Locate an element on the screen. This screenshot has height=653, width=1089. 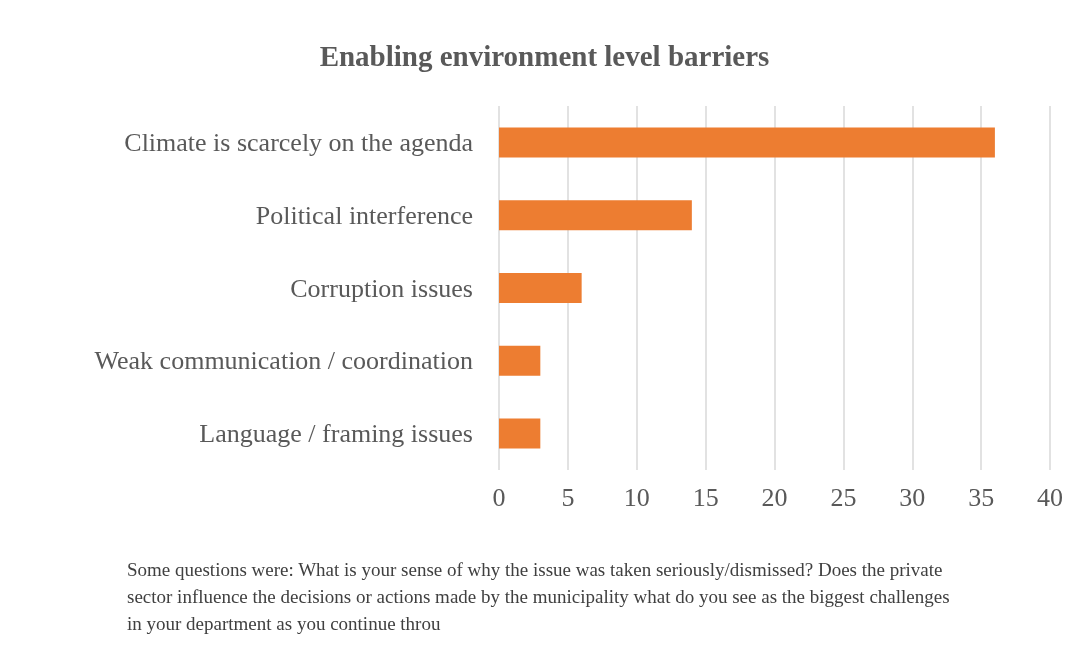
x-tick-label: 30 is located at coordinates (912, 497).